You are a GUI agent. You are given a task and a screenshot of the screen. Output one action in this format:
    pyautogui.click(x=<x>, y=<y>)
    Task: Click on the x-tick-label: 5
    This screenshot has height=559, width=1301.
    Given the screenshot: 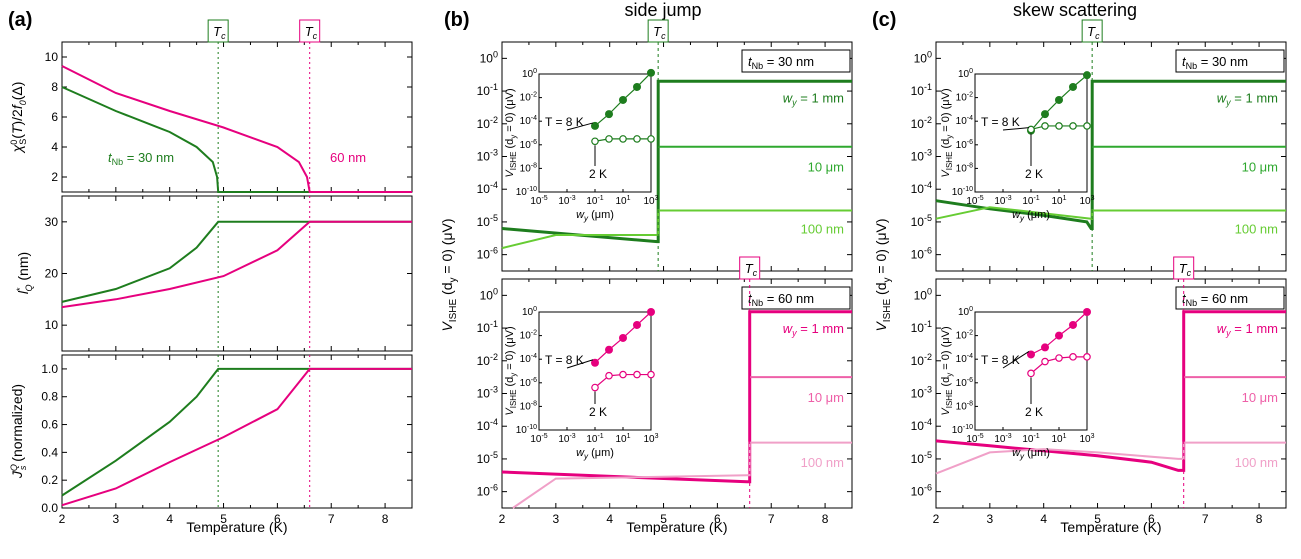 What is the action you would take?
    pyautogui.click(x=1097, y=519)
    